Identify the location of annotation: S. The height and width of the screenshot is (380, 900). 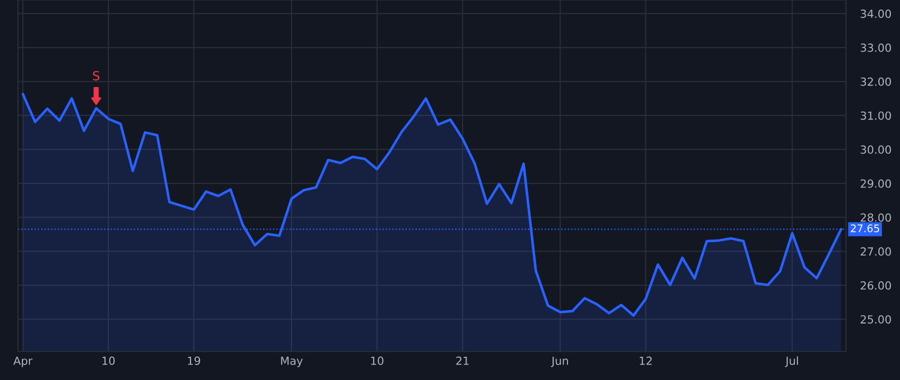
(96, 75).